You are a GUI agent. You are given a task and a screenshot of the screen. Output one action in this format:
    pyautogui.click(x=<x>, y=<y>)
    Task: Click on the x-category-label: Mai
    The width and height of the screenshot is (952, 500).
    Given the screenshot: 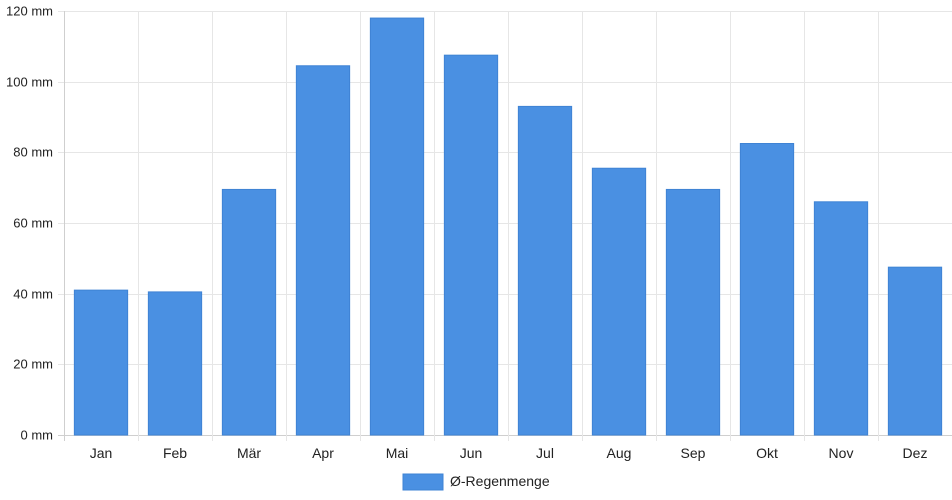 What is the action you would take?
    pyautogui.click(x=397, y=453)
    